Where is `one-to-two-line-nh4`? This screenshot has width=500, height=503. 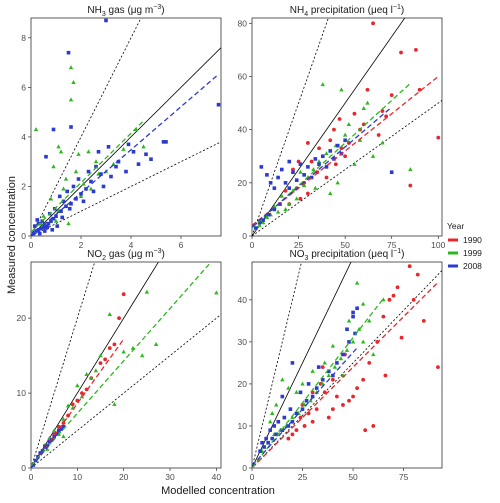
one-to-two-line-nh4 is located at coordinates (347, 167).